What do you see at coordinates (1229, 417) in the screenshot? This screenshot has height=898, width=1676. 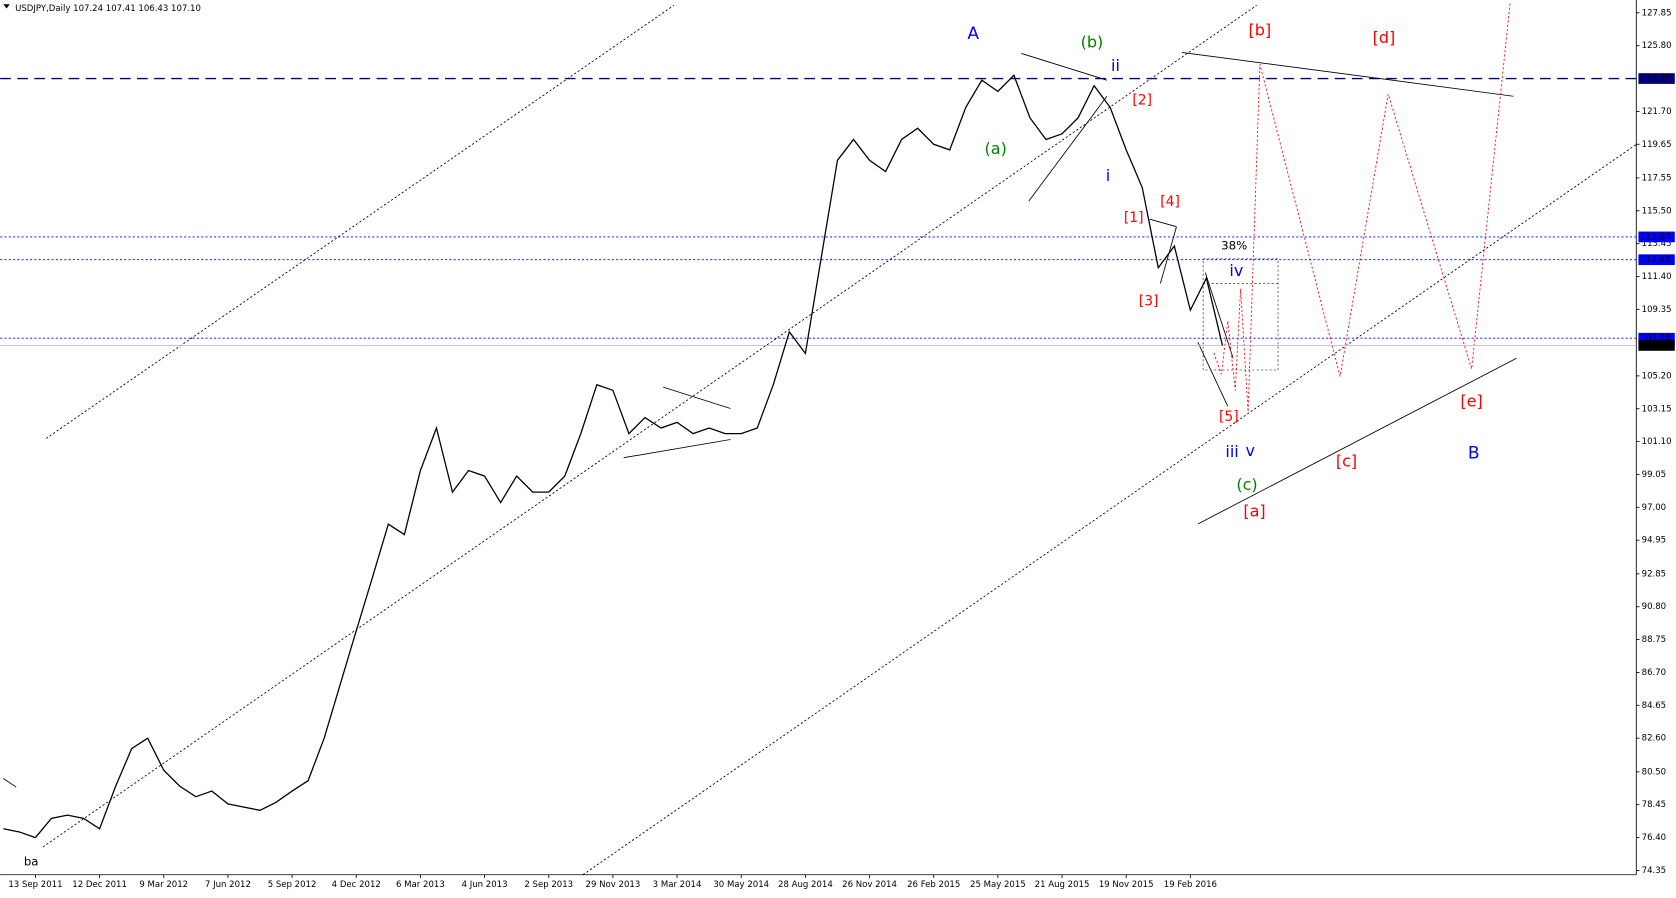 I see `wave-label: [5]` at bounding box center [1229, 417].